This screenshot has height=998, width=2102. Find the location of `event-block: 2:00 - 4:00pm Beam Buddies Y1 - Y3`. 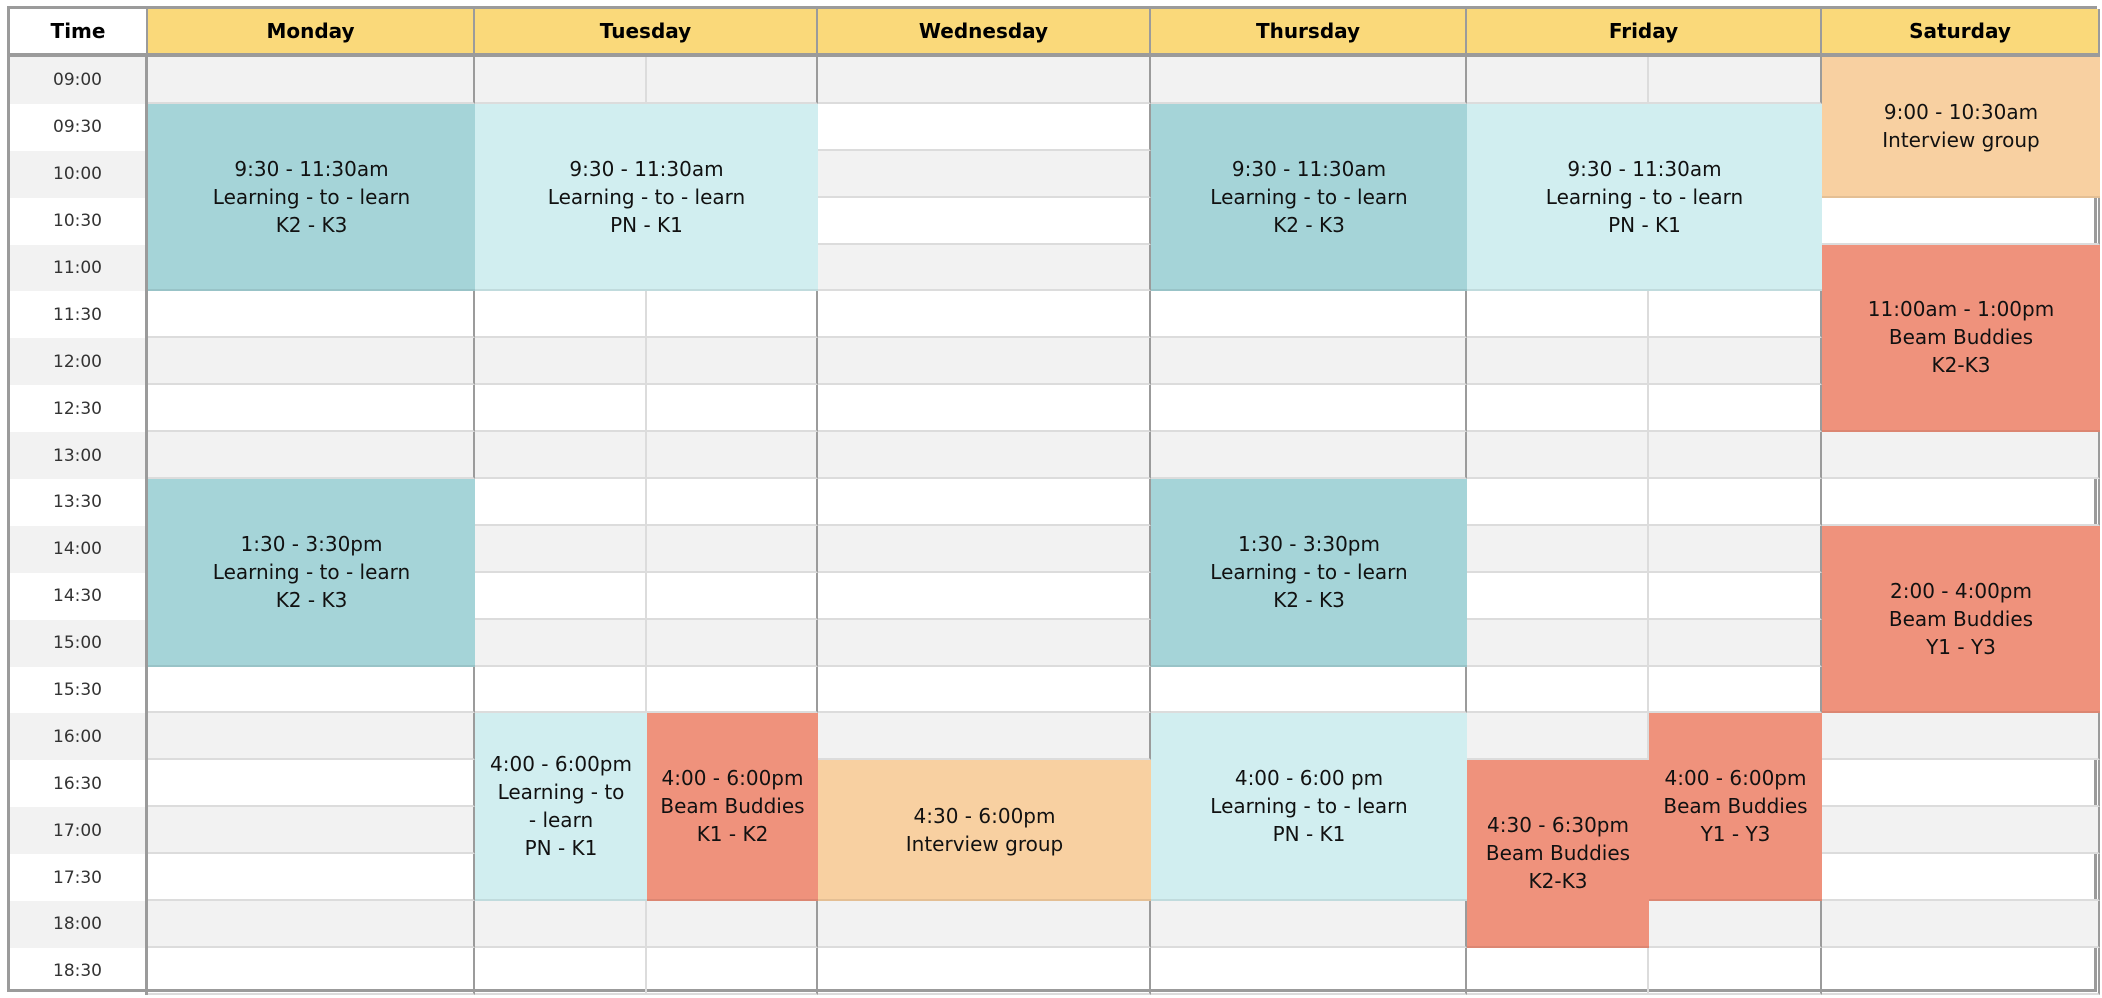

event-block: 2:00 - 4:00pm Beam Buddies Y1 - Y3 is located at coordinates (1961, 619).